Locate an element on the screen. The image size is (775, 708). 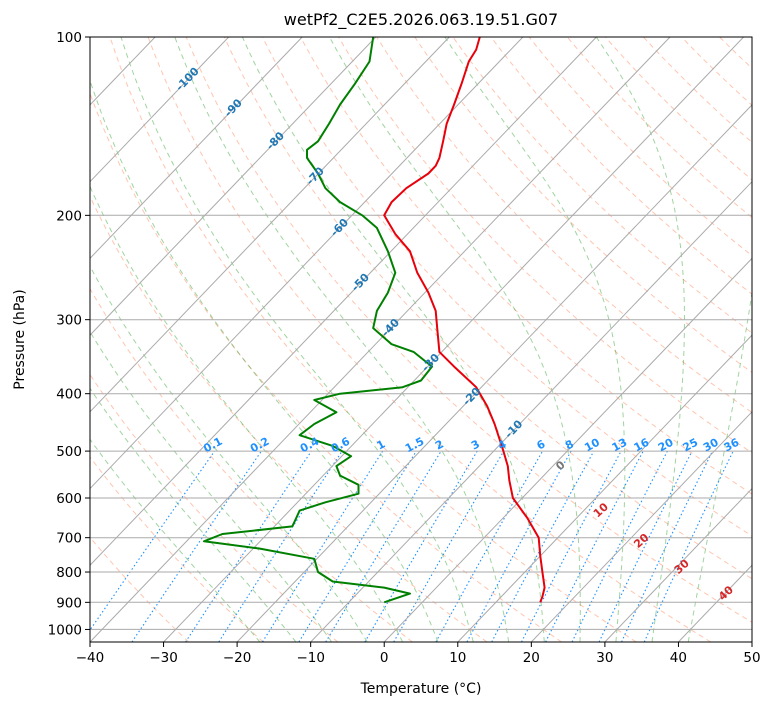
x-tick-label: 30 is located at coordinates (604, 658).